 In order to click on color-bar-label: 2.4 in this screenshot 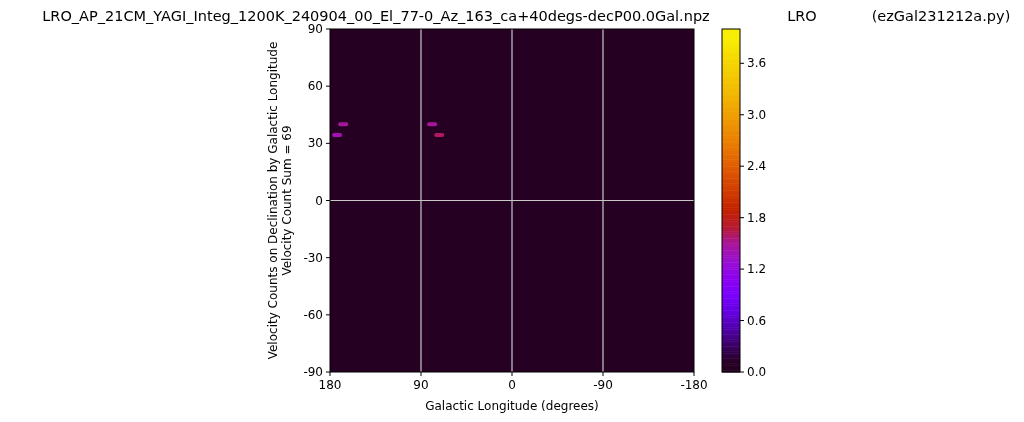, I will do `click(757, 166)`.